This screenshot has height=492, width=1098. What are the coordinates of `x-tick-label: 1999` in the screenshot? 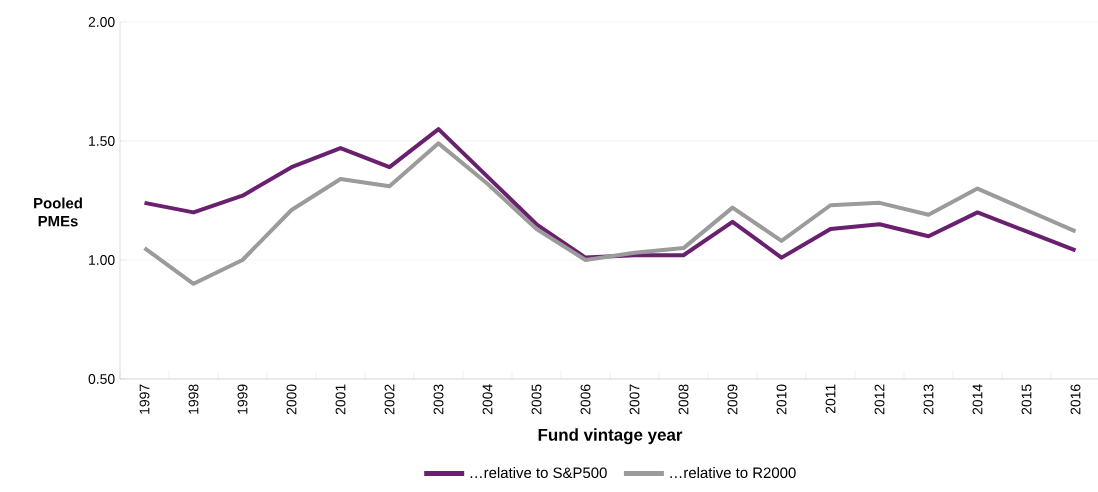 It's located at (242, 399).